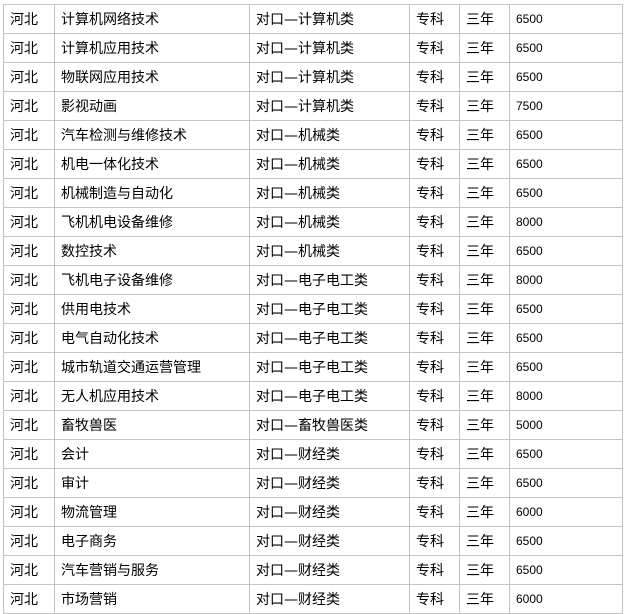 This screenshot has height=614, width=626. I want to click on table-row: 河北 计算机网络技术 对口—计算机类 专科 三年 6500, so click(313, 19).